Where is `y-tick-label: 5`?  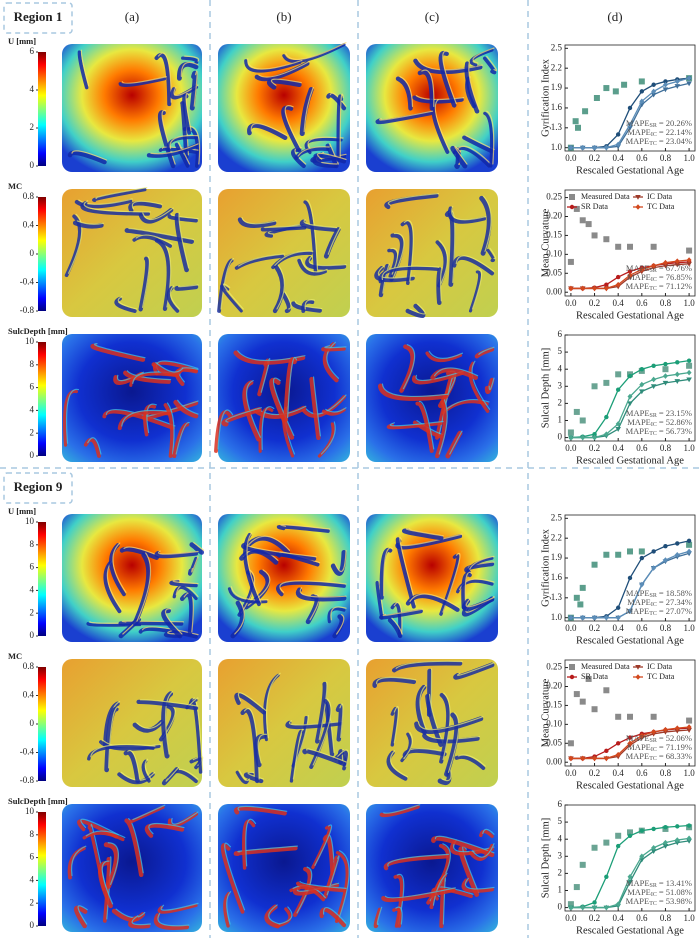 y-tick-label: 5 is located at coordinates (560, 351).